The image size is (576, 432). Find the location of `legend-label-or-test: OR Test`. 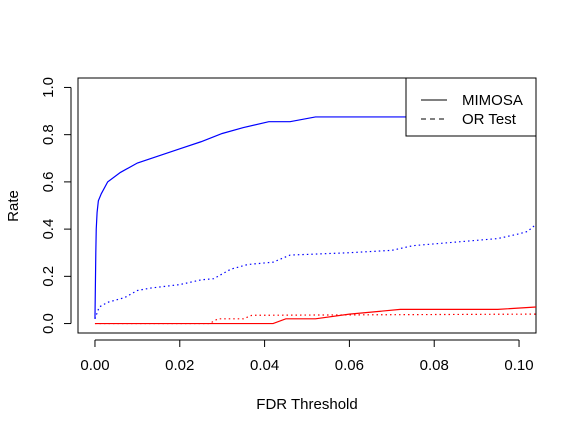

legend-label-or-test: OR Test is located at coordinates (489, 119).